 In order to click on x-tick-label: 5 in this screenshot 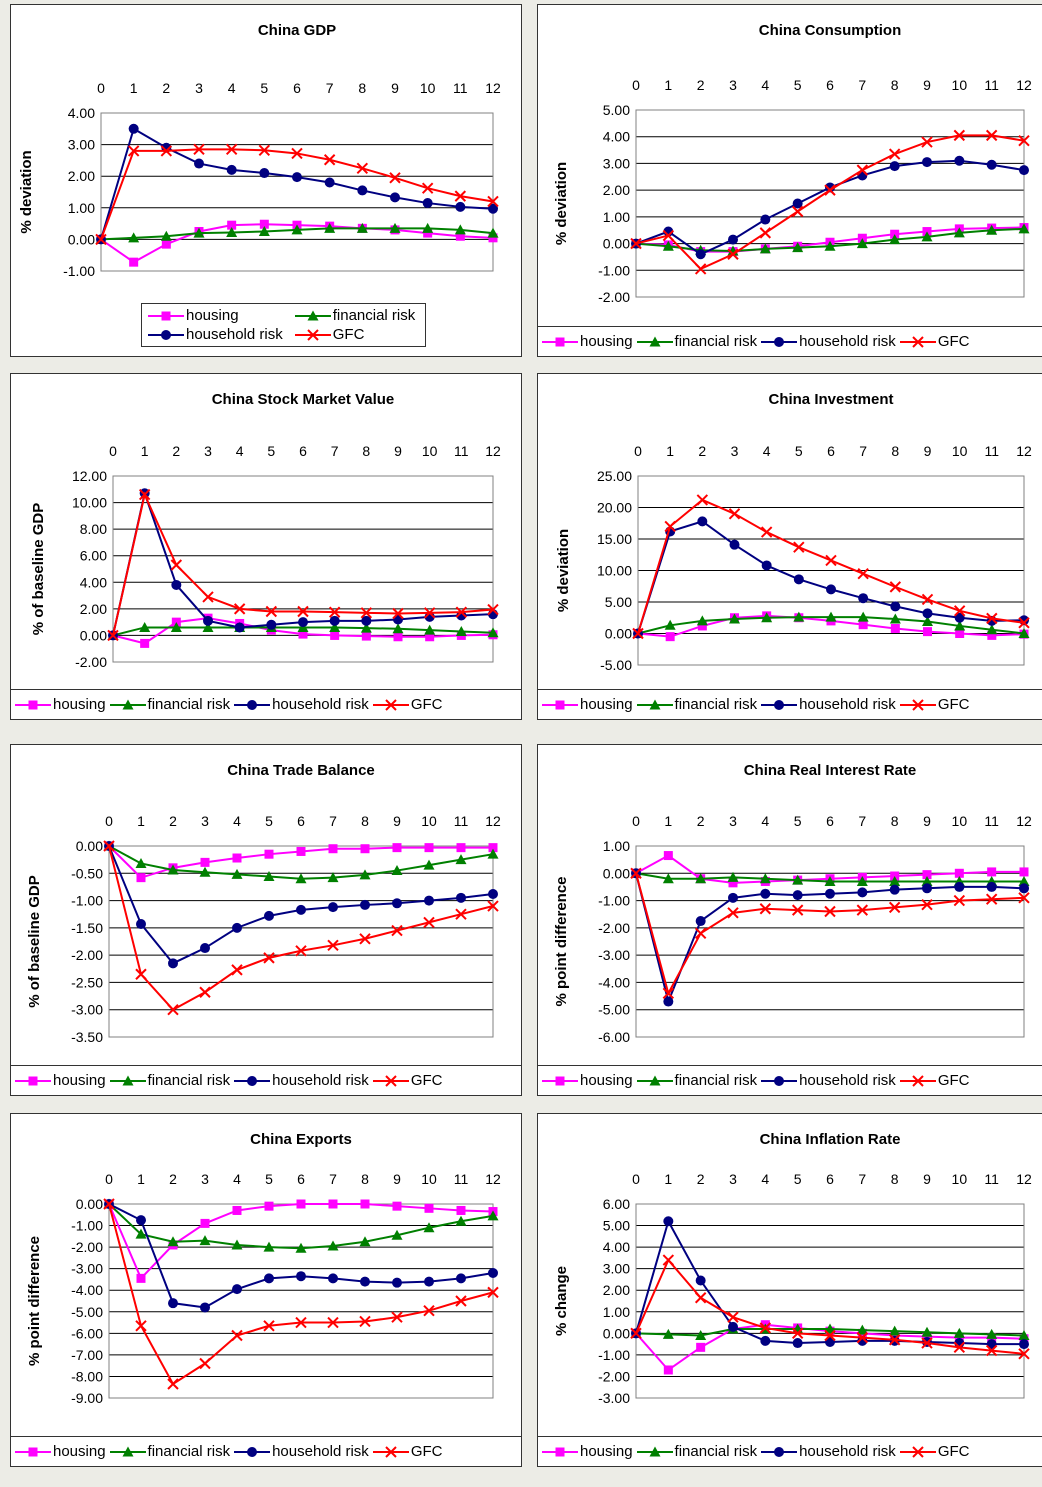, I will do `click(799, 451)`.